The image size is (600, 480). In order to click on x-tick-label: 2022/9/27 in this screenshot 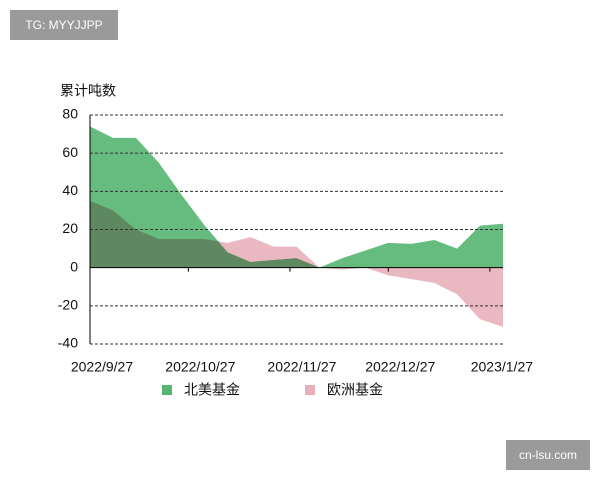, I will do `click(102, 367)`.